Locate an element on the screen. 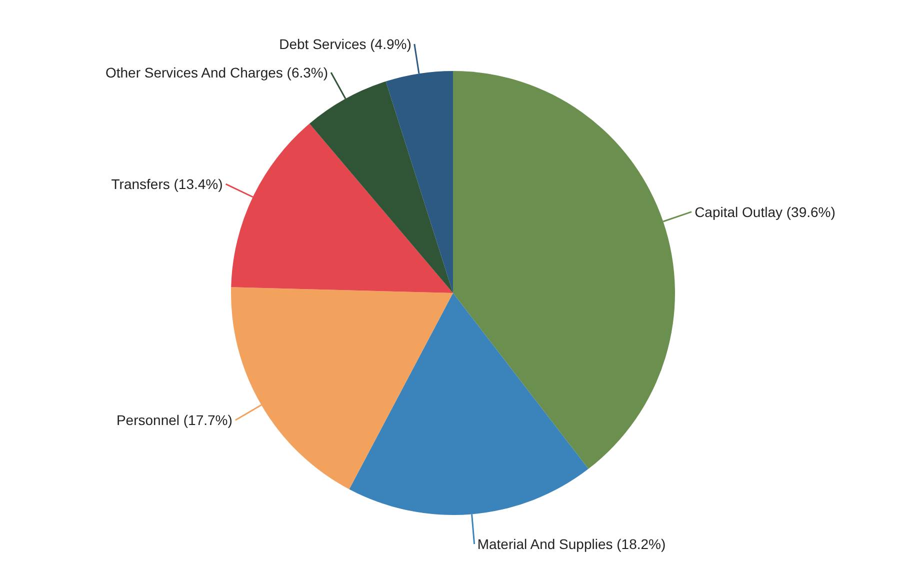 The width and height of the screenshot is (901, 573). slice-label: Other Services And Charges (6.3%) is located at coordinates (216, 72).